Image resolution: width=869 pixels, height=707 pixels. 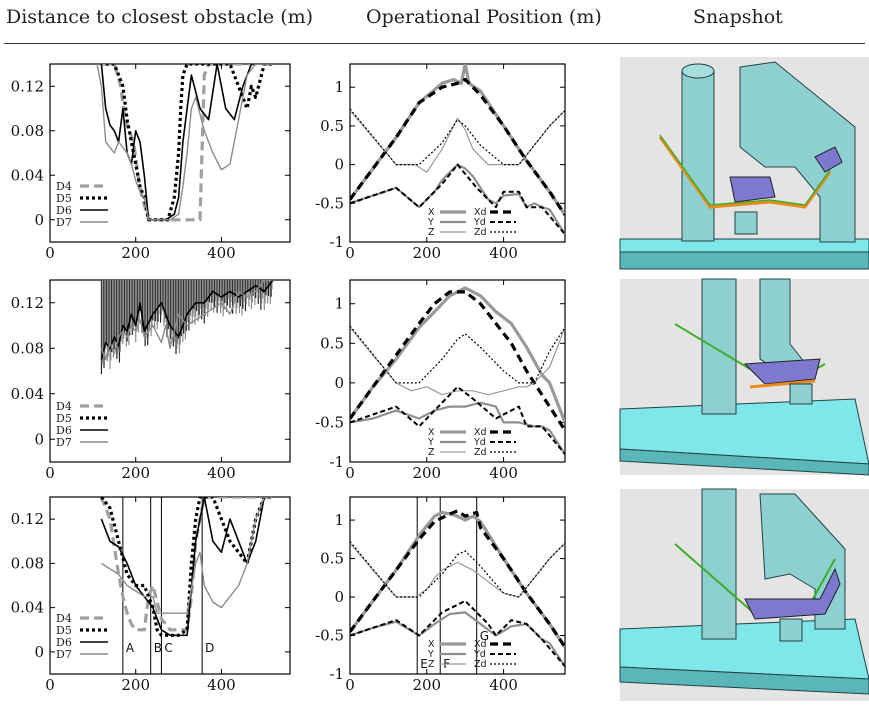 I want to click on series-Zd, so click(x=457, y=569).